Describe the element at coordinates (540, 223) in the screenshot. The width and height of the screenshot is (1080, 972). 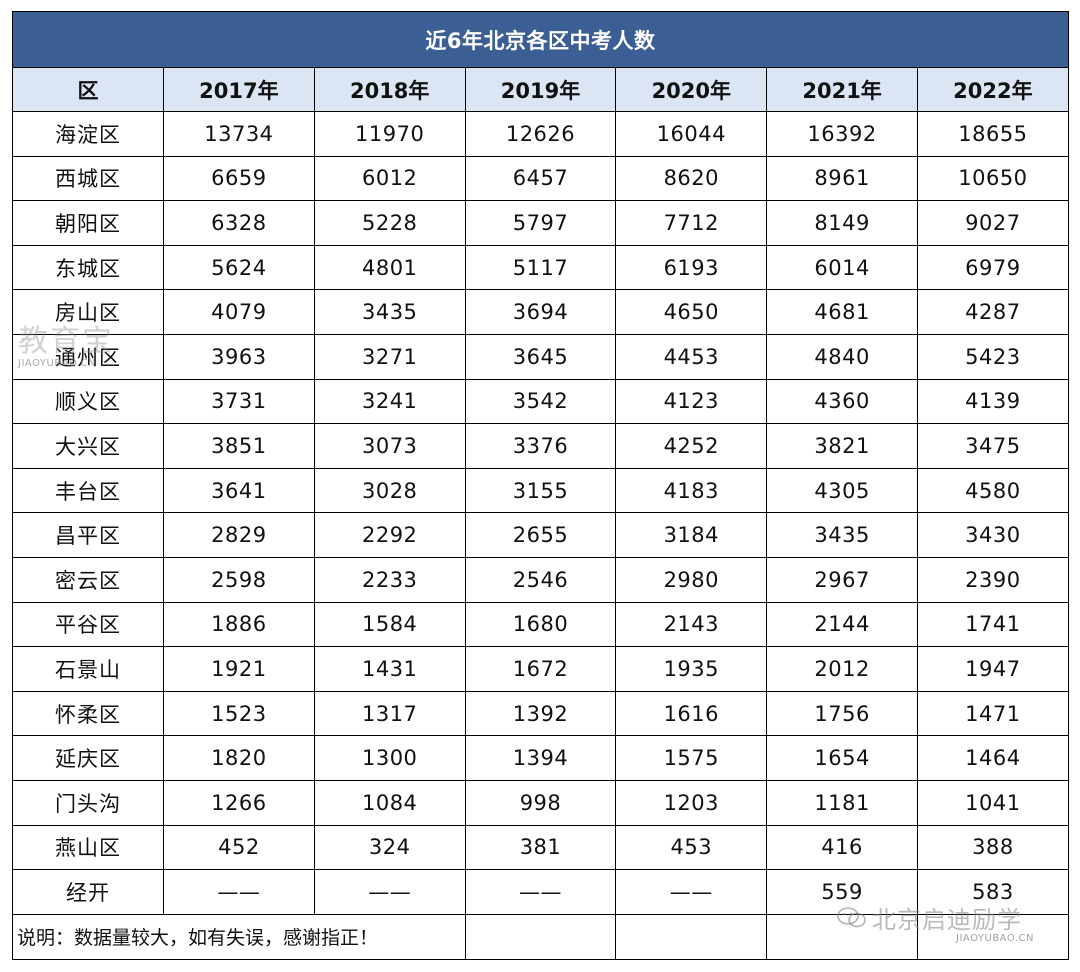
I see `exam-count-cell: 5797` at that location.